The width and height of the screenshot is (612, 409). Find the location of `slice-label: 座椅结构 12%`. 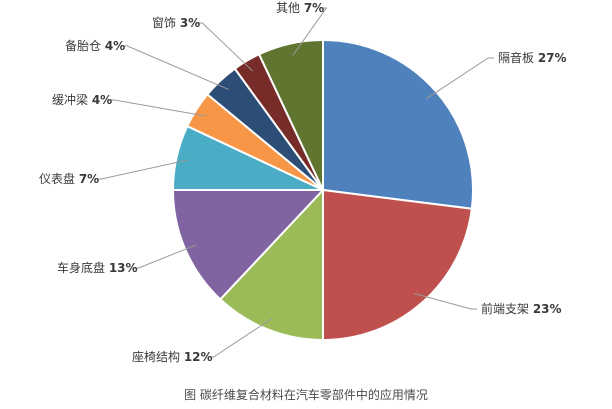

slice-label: 座椅结构 12% is located at coordinates (172, 356).